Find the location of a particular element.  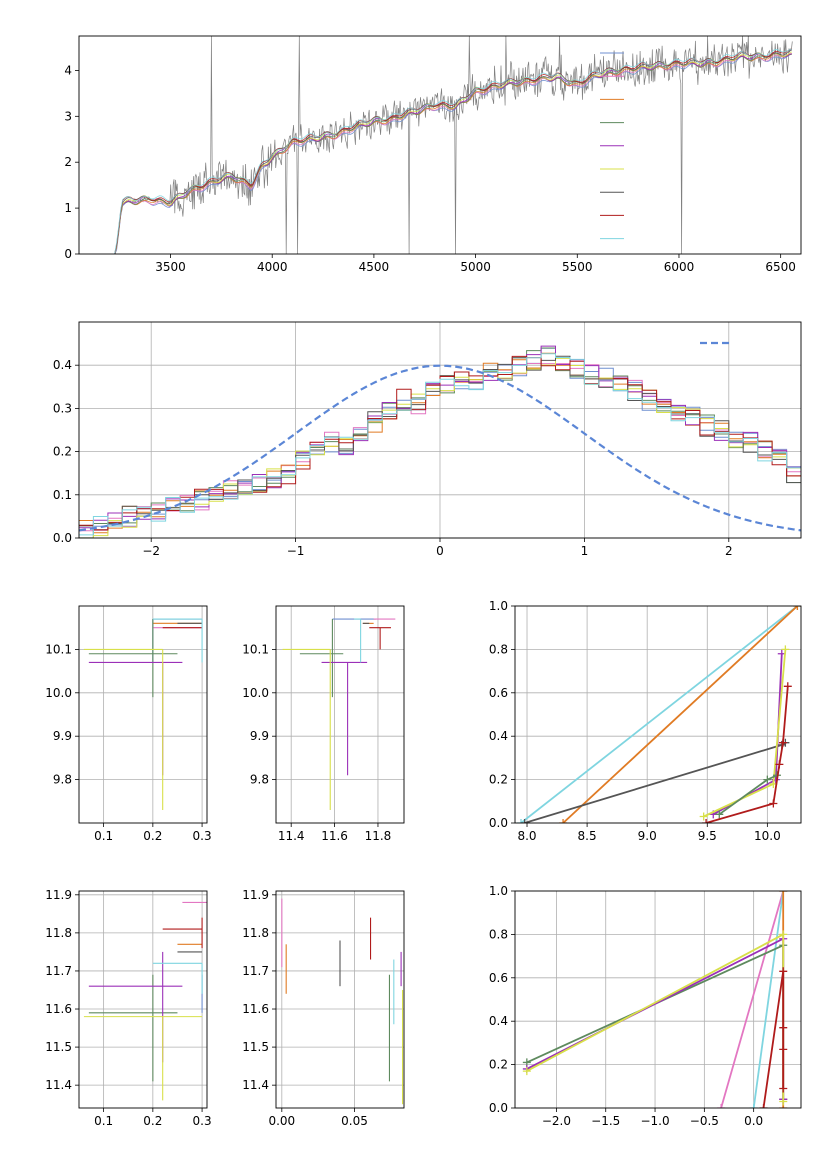

x-tick-label: 8.0 is located at coordinates (526, 836).